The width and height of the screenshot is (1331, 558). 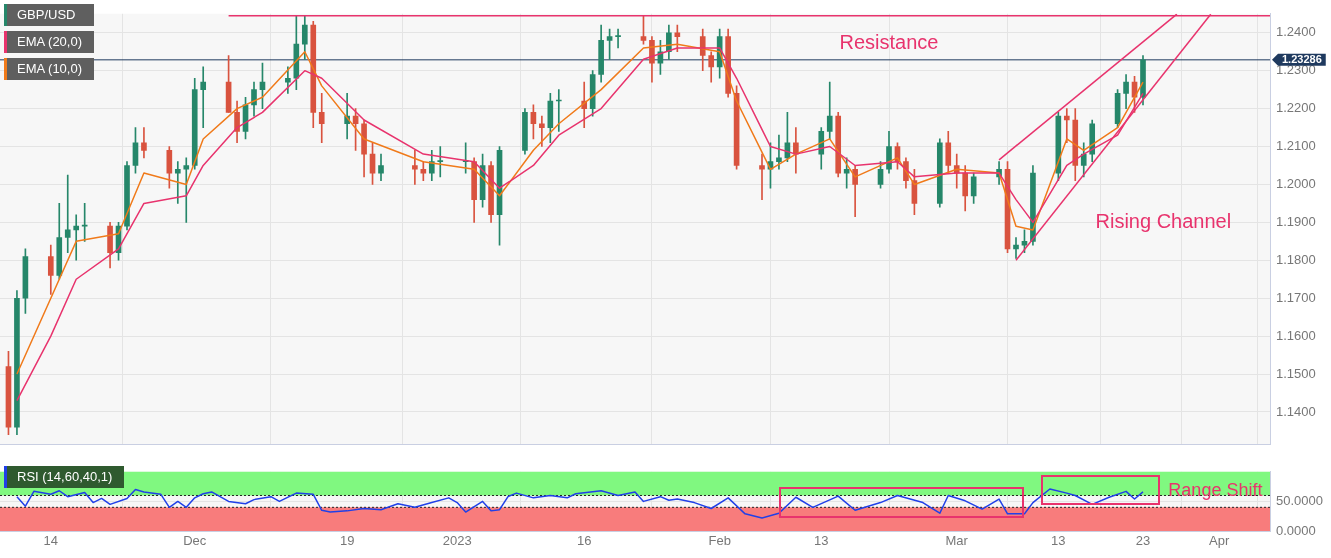 I want to click on y-tick-label: 1.1500, so click(x=1296, y=373).